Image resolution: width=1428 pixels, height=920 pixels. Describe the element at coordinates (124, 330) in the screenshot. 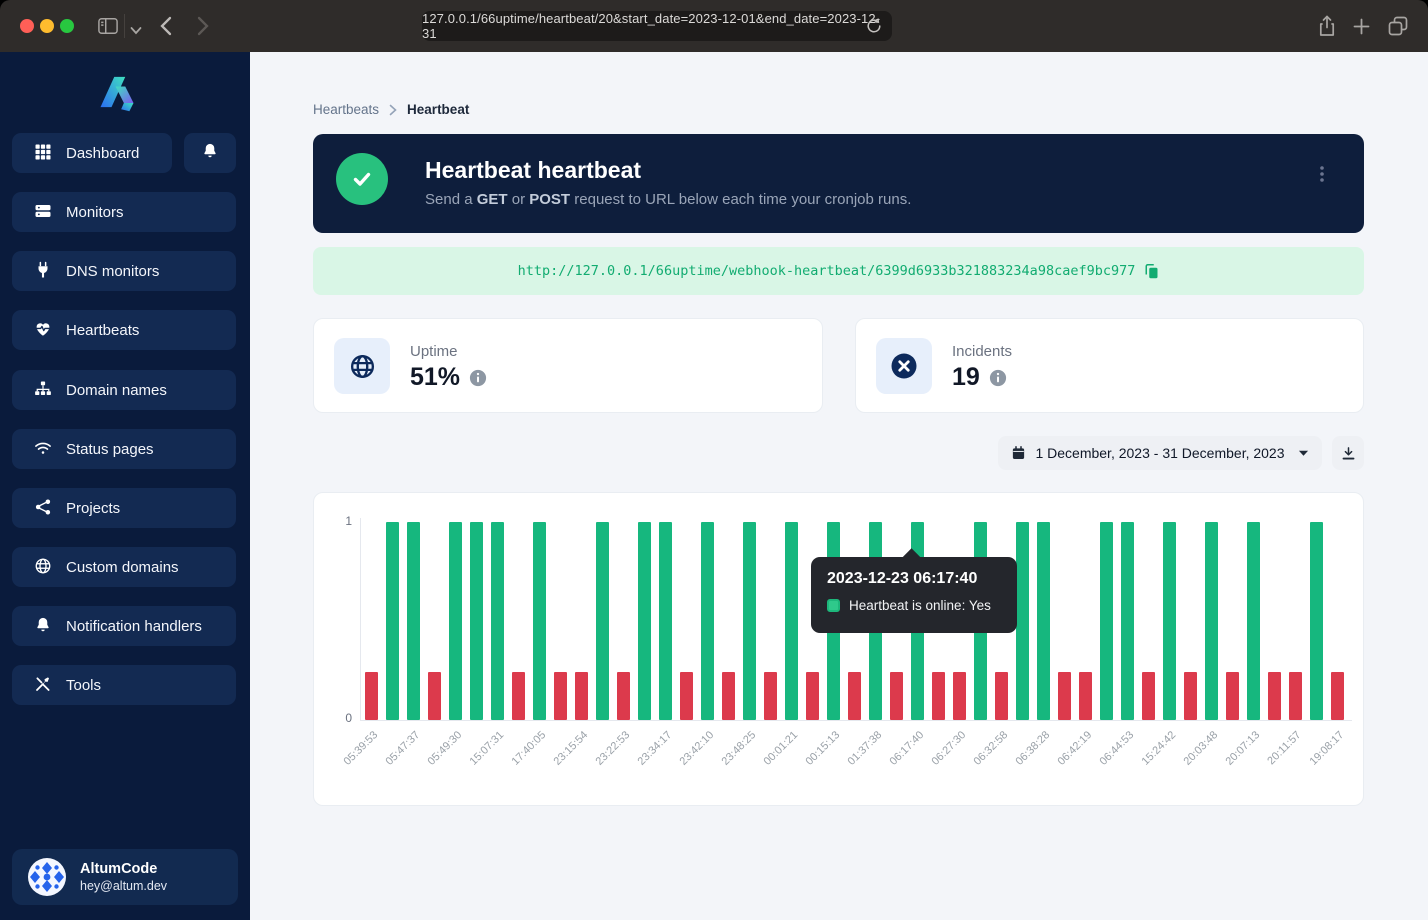

I see `sidebar-item-heartbeats: Heartbeats` at that location.